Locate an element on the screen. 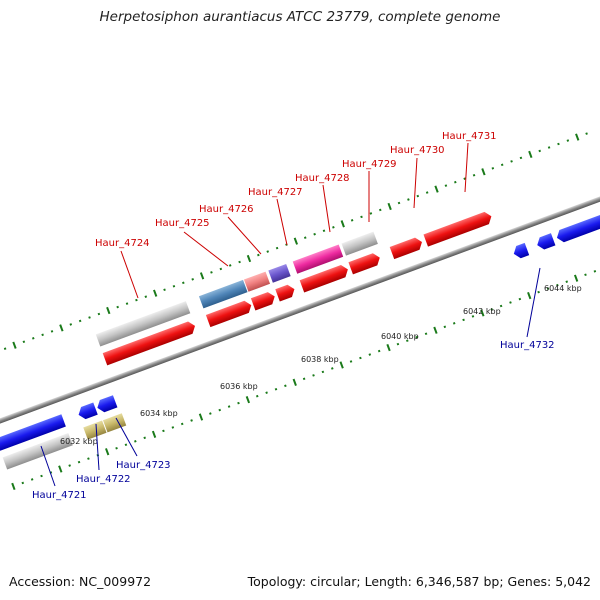 This screenshot has width=600, height=600. scale-label-6044: 6044 kbp is located at coordinates (563, 288).